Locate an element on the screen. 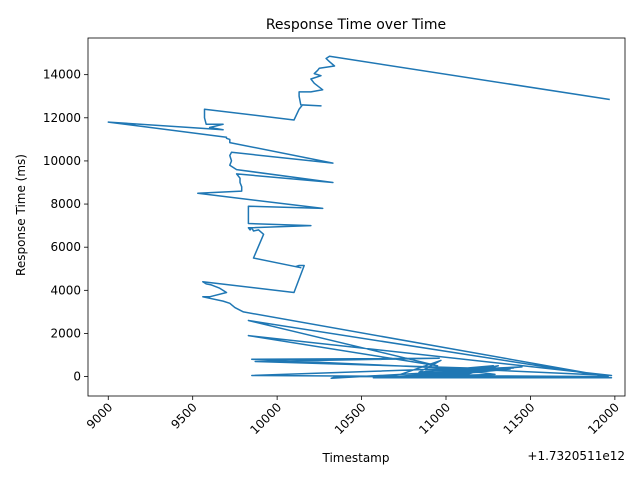 This screenshot has height=480, width=640. y-axis-label: Response Time (ms) is located at coordinates (21, 215).